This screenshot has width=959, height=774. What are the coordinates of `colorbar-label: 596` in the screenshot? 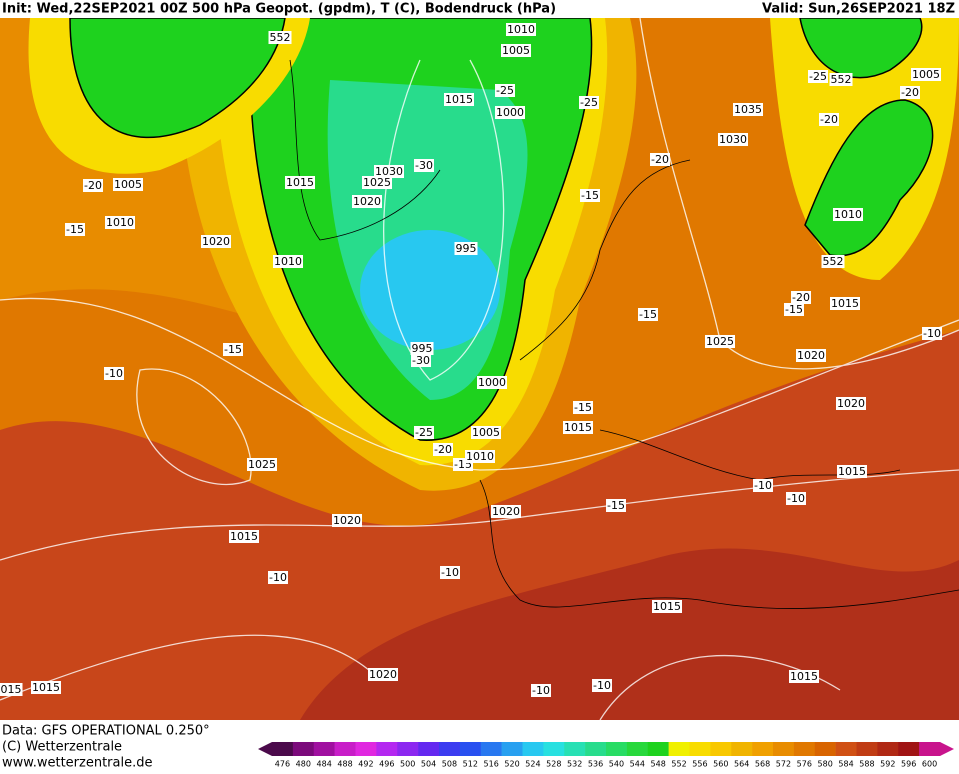 It's located at (908, 764).